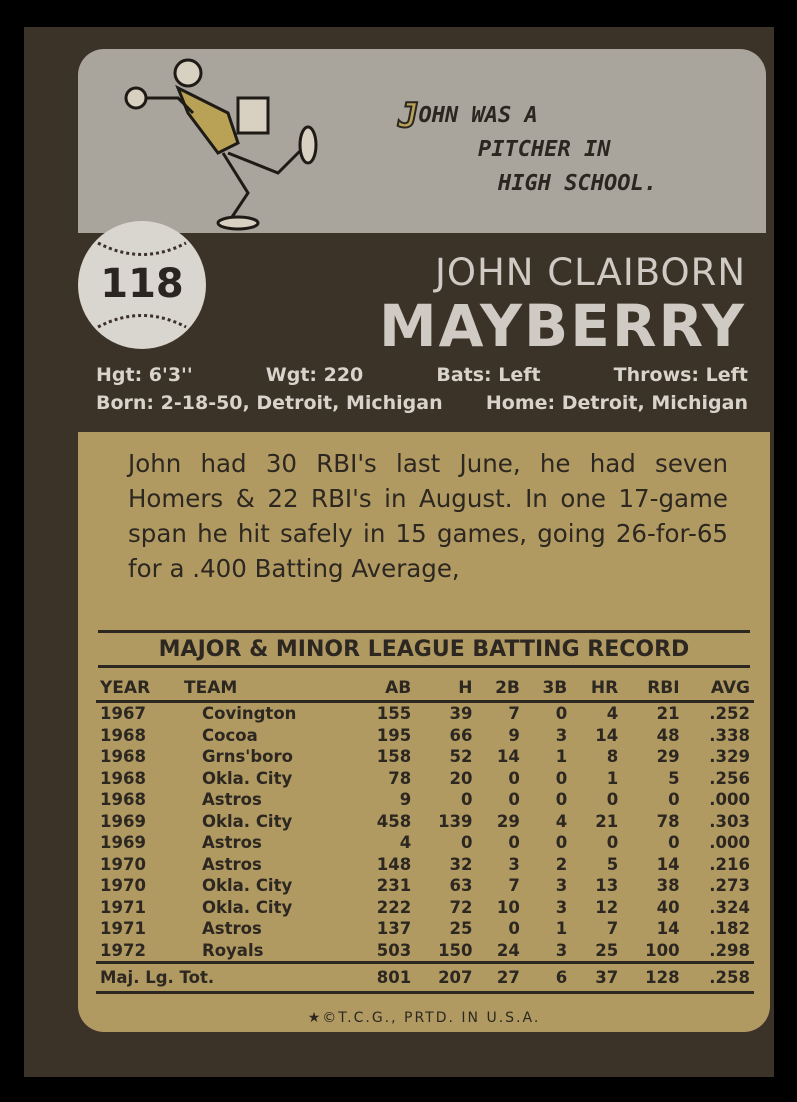  What do you see at coordinates (607, 821) in the screenshot?
I see `table-cell: 21` at bounding box center [607, 821].